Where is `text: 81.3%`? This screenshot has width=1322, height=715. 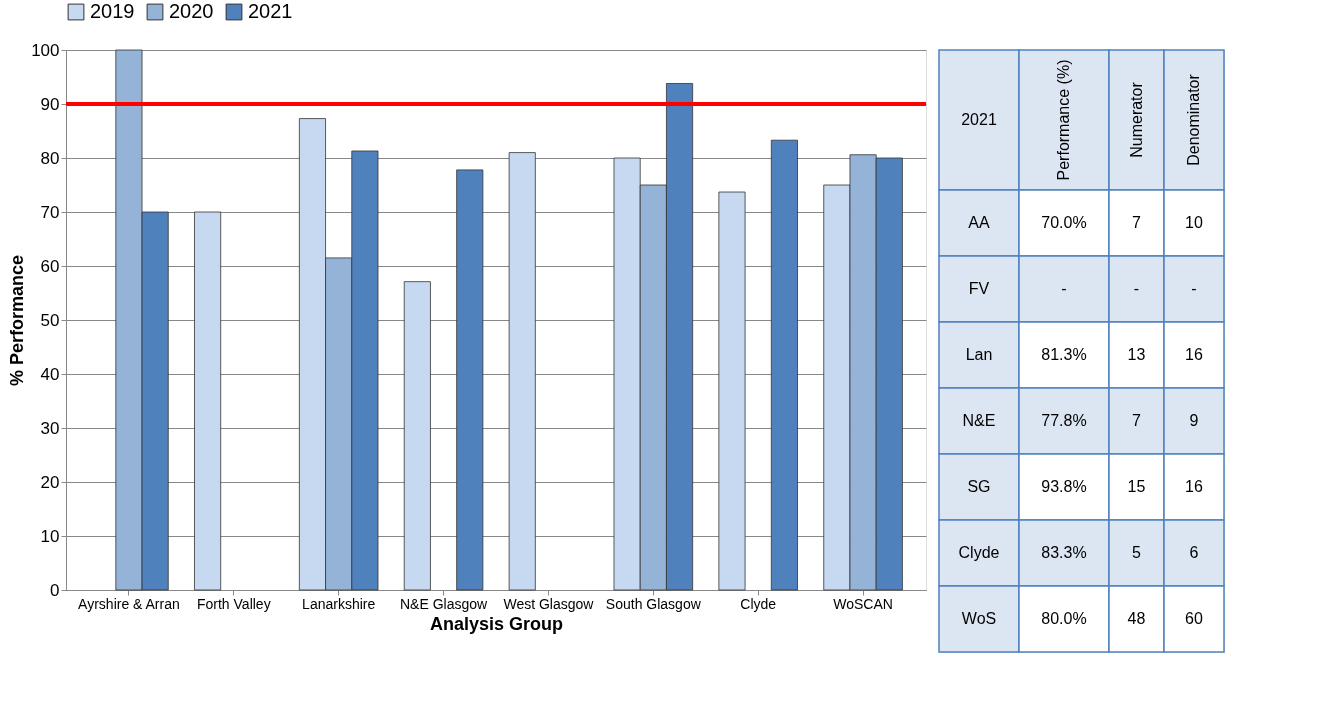 text: 81.3% is located at coordinates (1064, 354).